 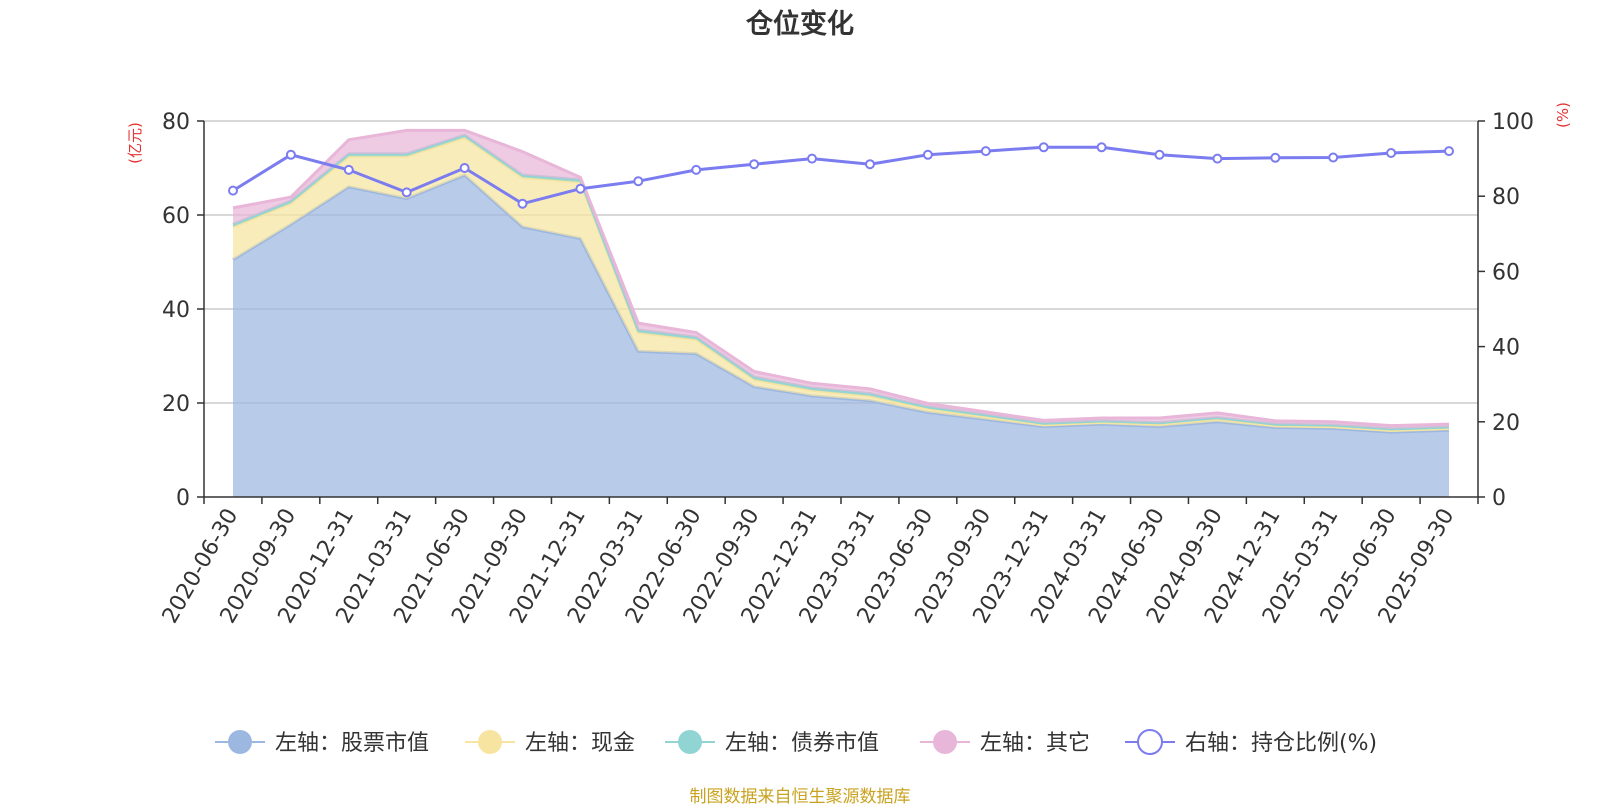 I want to click on legend-label: 左轴：其它, so click(x=1035, y=743).